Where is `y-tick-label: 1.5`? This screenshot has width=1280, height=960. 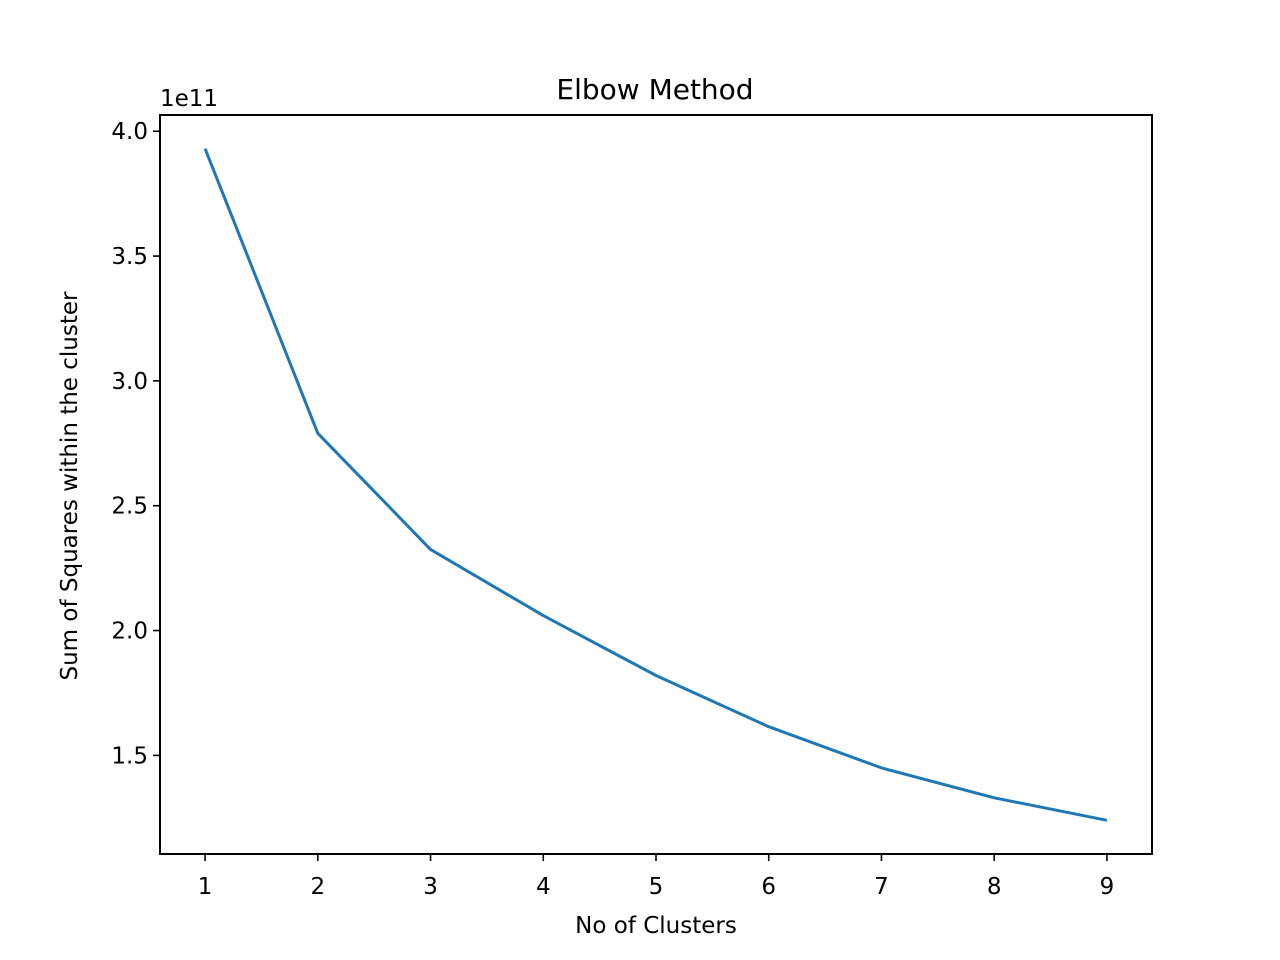
y-tick-label: 1.5 is located at coordinates (129, 756).